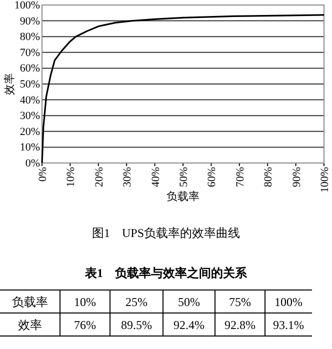 This screenshot has width=332, height=349. I want to click on text: 76%, so click(85, 325).